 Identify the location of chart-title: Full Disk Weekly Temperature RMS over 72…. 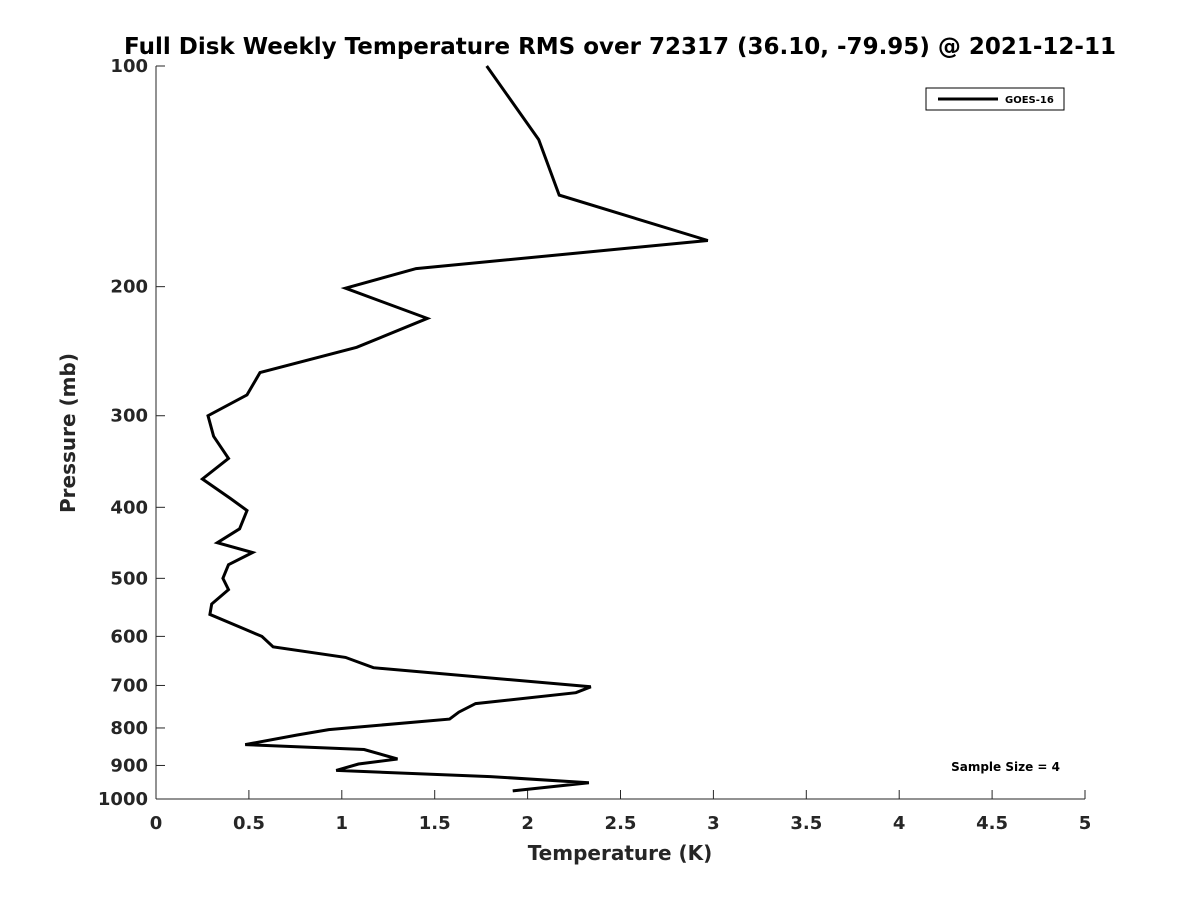
(620, 47).